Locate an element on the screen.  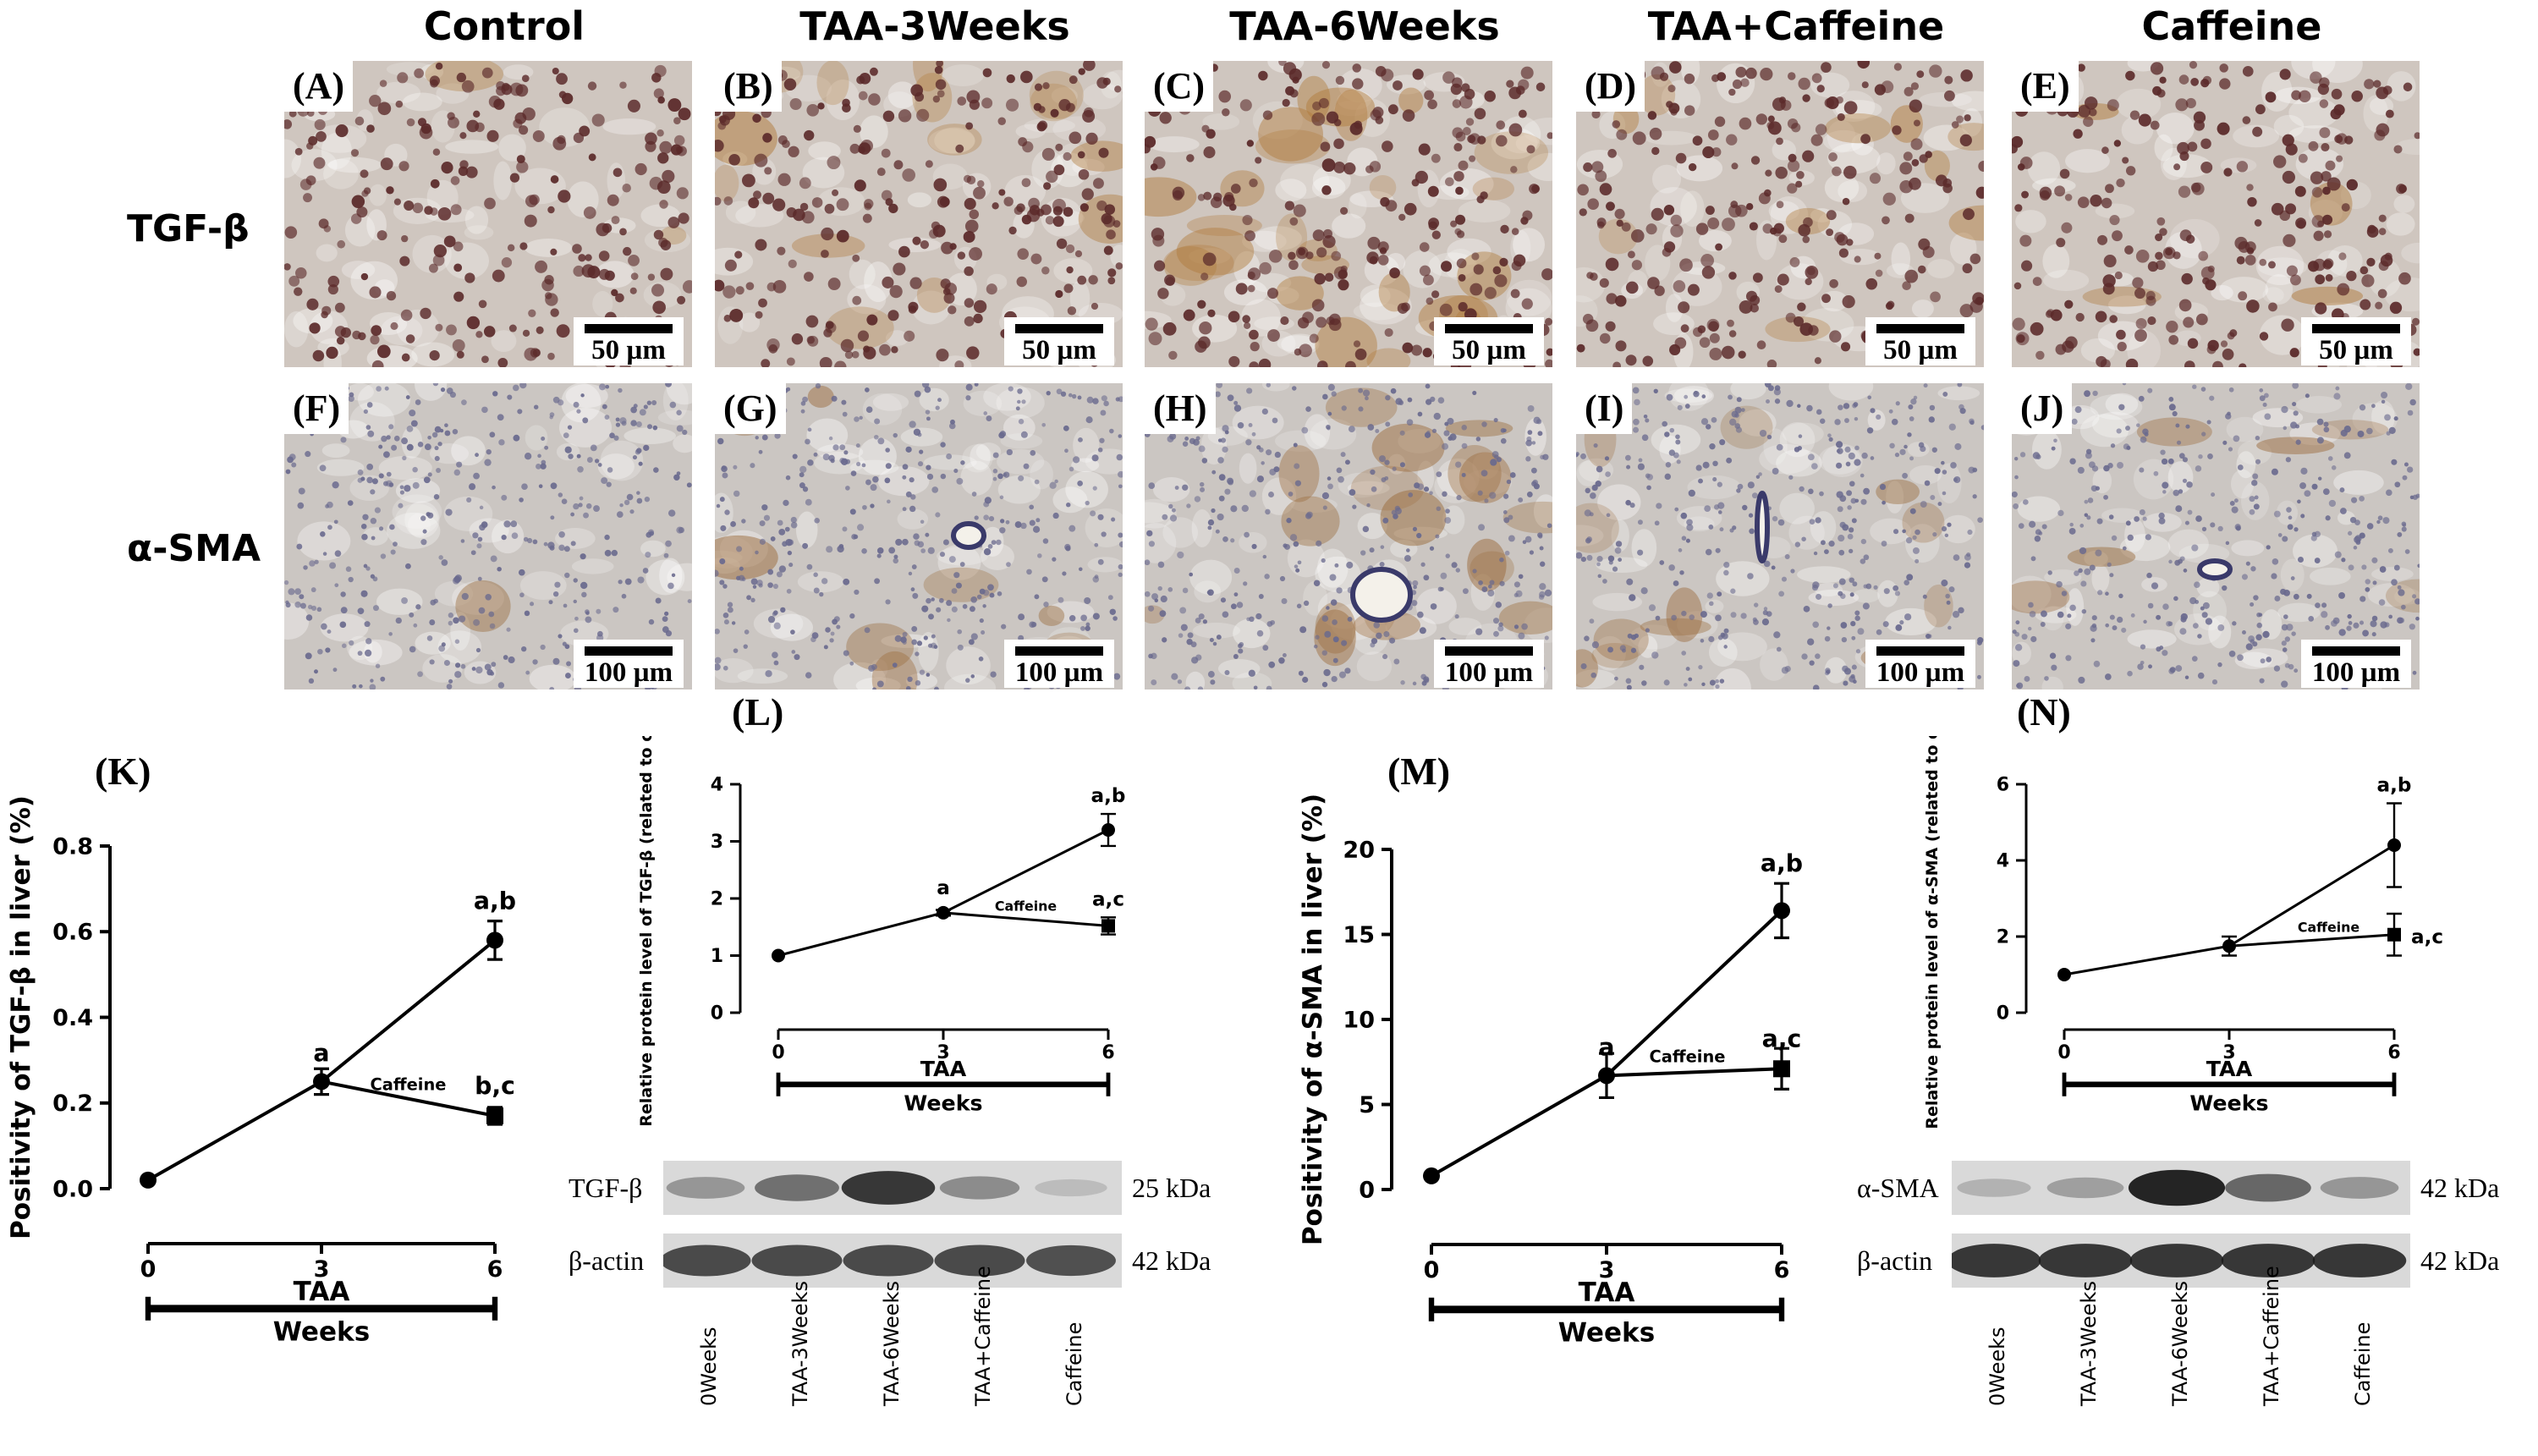
y-tick-label: 15 is located at coordinates (1359, 935).